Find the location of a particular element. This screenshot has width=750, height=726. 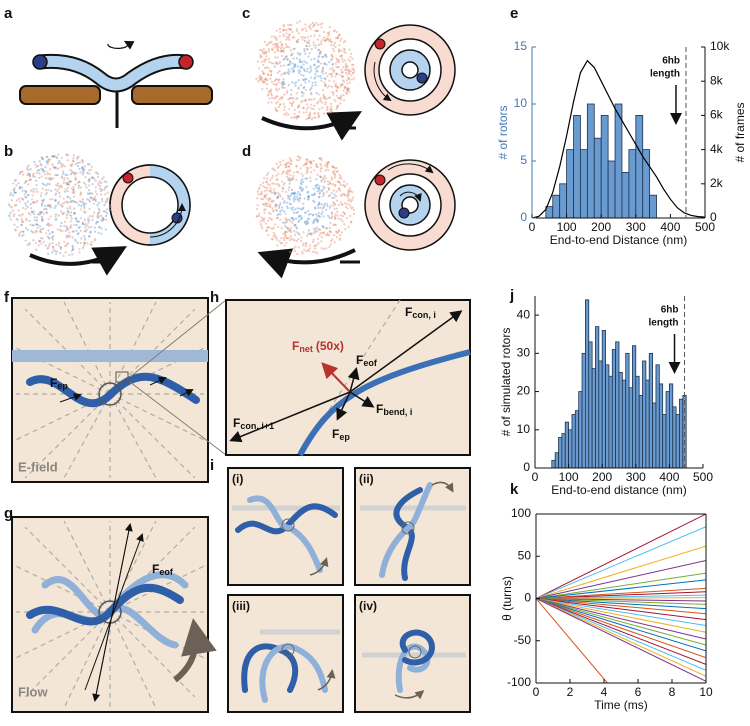

x-tick-label: 200 is located at coordinates (601, 227).